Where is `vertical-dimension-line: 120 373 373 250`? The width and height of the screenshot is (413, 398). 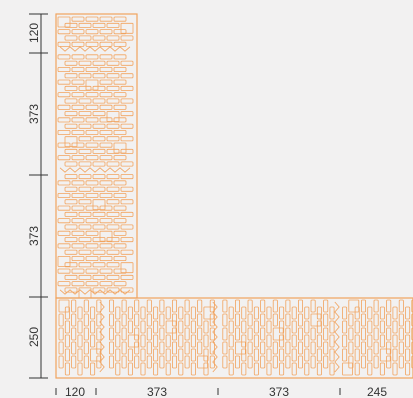
vertical-dimension-line: 120 373 373 250 is located at coordinates (37, 196).